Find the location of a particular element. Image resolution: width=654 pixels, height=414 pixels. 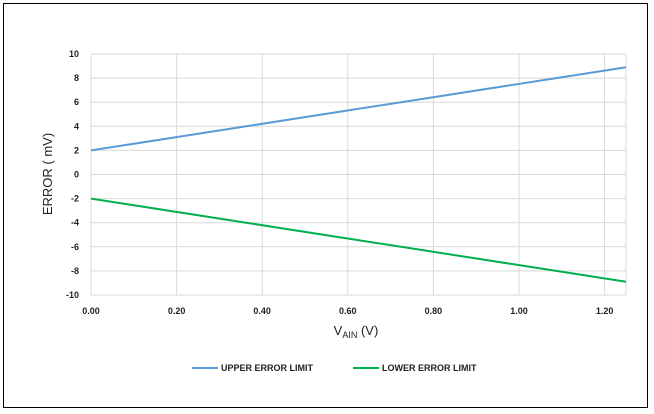

y-tick-label: -2 is located at coordinates (75, 199).